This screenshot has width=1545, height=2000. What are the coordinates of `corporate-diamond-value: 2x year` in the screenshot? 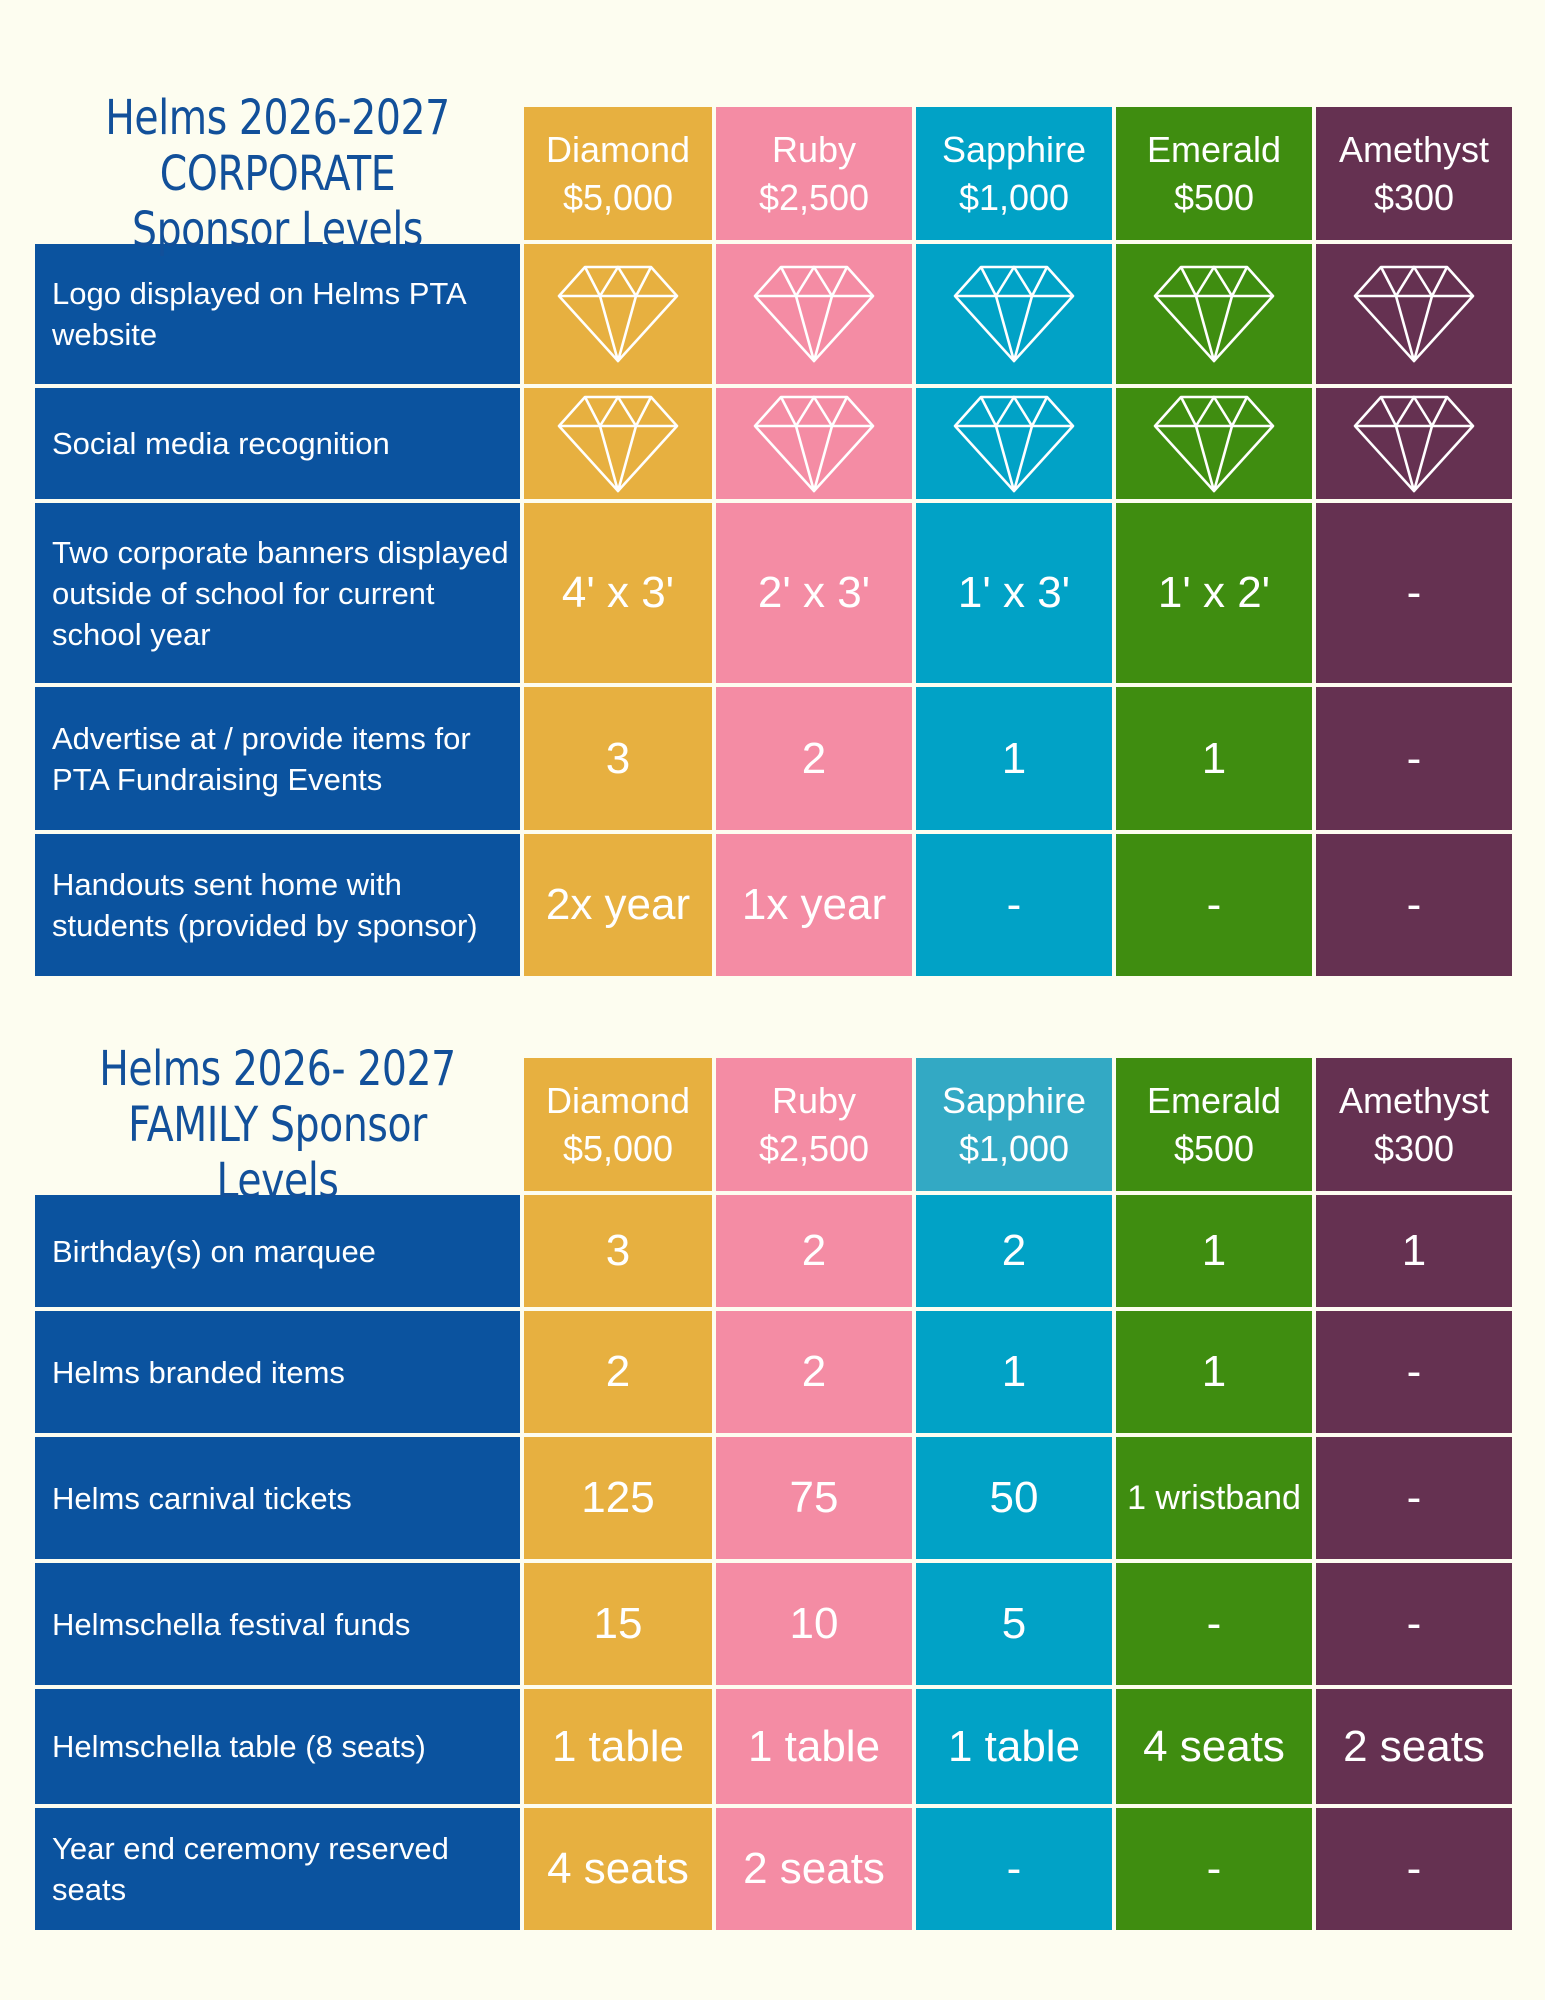 It's located at (618, 905).